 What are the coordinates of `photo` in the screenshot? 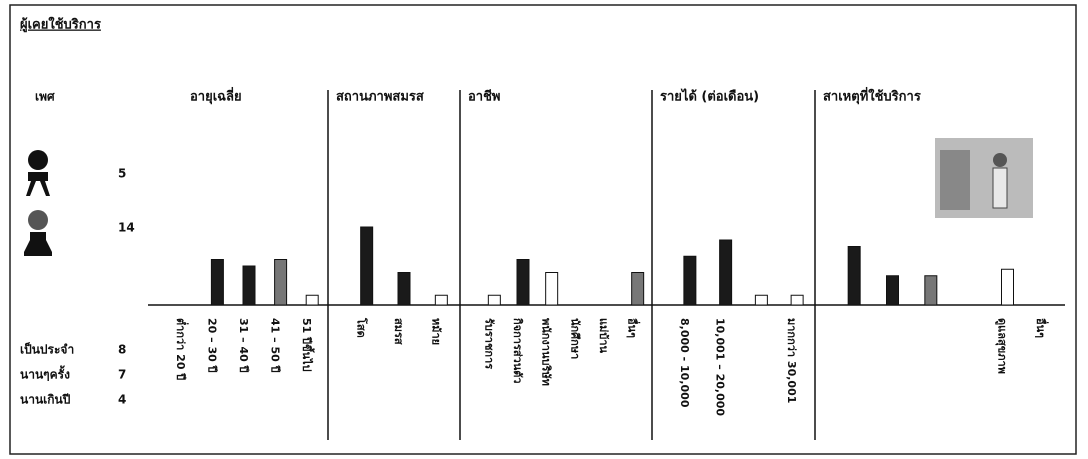 It's located at (984, 178).